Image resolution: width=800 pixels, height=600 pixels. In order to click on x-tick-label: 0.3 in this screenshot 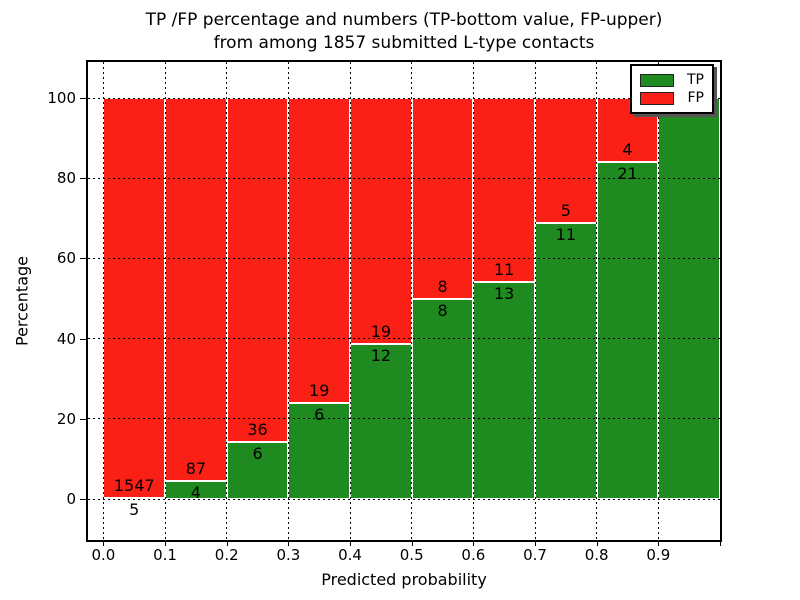, I will do `click(288, 555)`.